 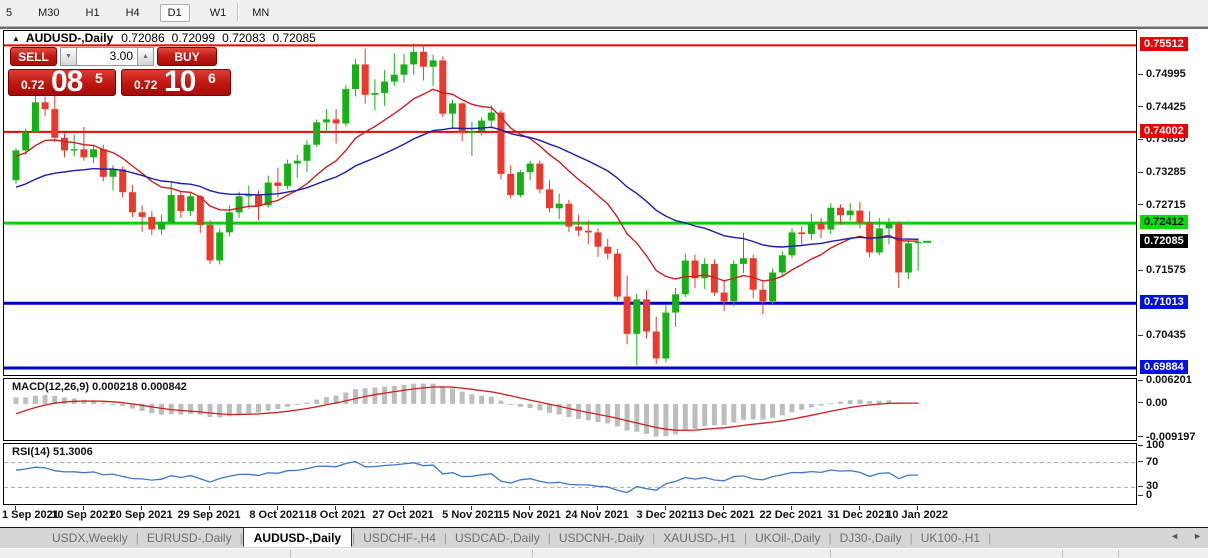 I want to click on date-axis-label: 27 Oct 2021, so click(x=403, y=515).